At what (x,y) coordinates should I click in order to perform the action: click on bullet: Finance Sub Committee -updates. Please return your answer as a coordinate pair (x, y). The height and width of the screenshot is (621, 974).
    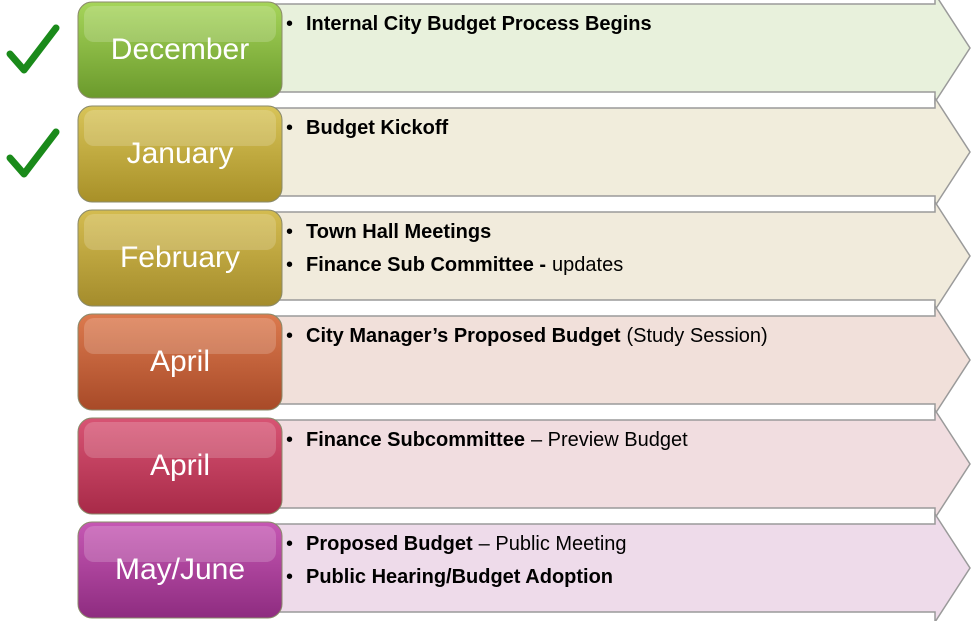
    Looking at the image, I should click on (592, 265).